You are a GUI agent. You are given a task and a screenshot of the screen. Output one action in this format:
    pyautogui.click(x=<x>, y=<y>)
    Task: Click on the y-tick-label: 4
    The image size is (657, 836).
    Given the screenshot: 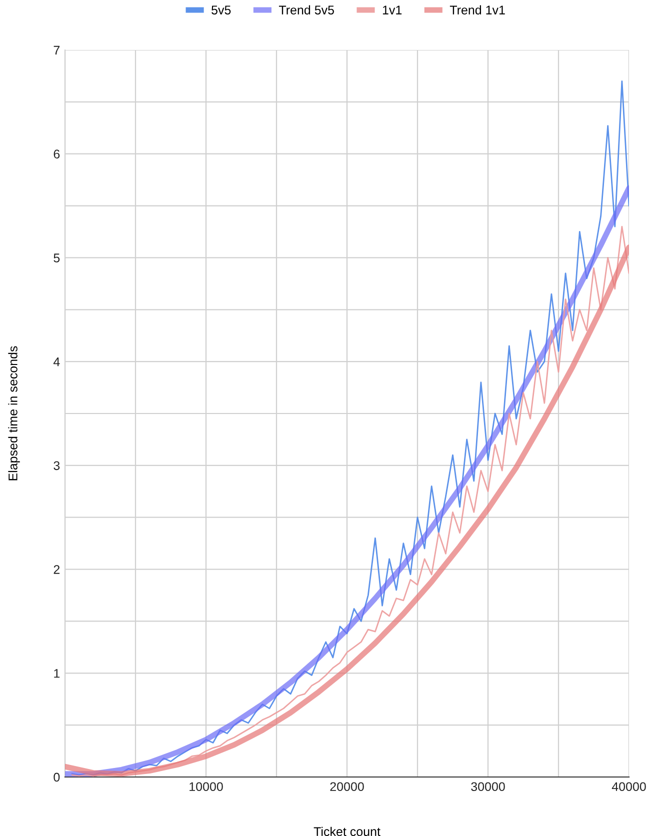 What is the action you would take?
    pyautogui.click(x=56, y=362)
    